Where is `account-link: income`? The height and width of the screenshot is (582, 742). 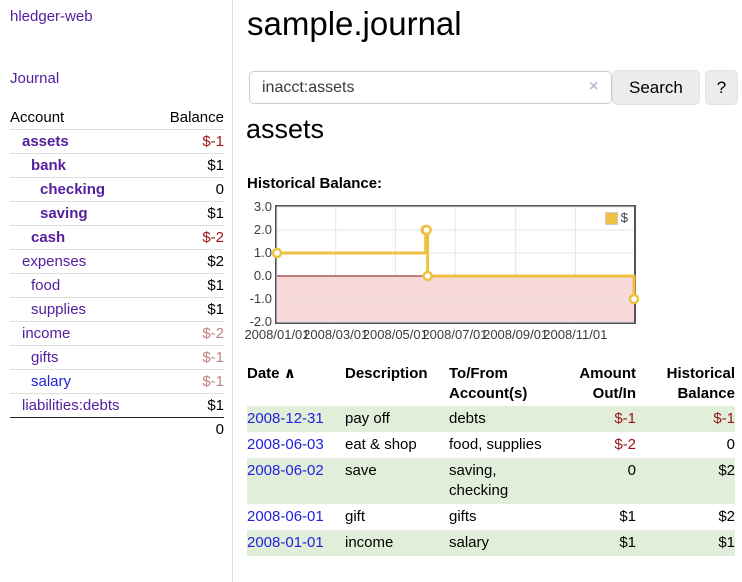
account-link: income is located at coordinates (46, 333).